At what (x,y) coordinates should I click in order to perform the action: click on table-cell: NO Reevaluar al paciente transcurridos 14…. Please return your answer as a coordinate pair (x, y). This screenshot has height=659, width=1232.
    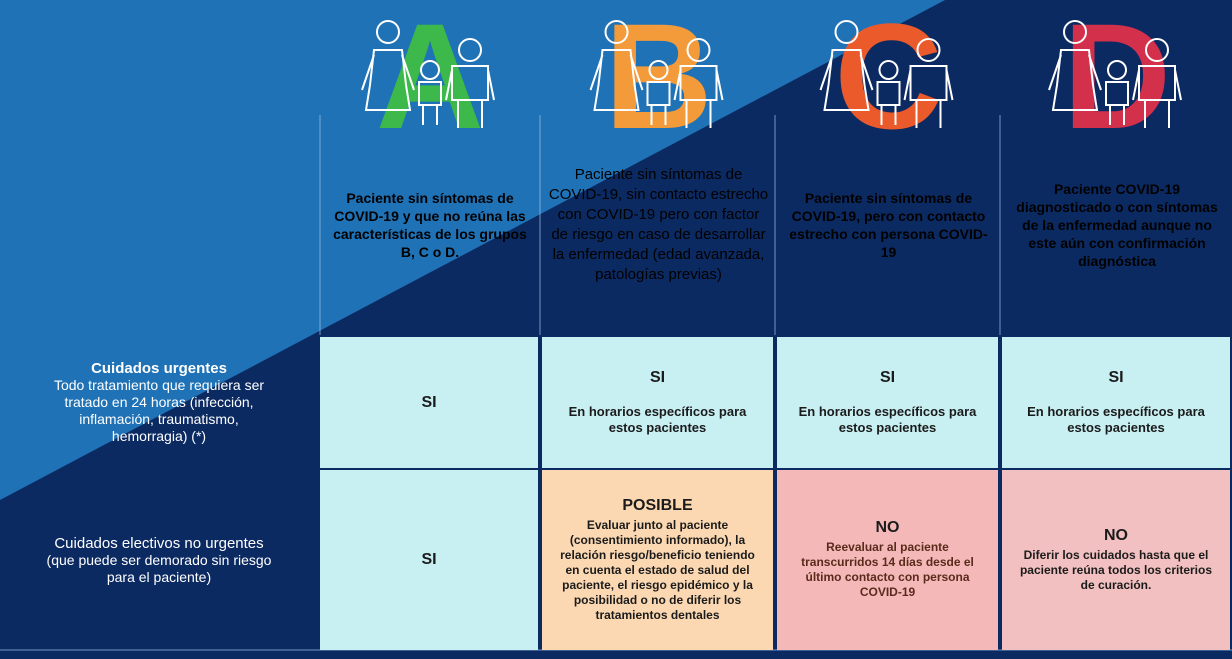
    Looking at the image, I should click on (887, 560).